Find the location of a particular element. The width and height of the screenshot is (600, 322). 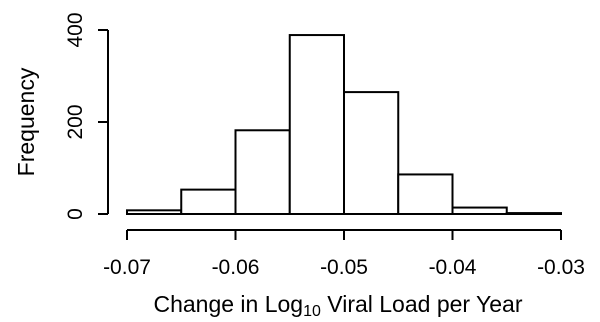

x-axis-title-suffix: Viral Load per Year is located at coordinates (422, 304).